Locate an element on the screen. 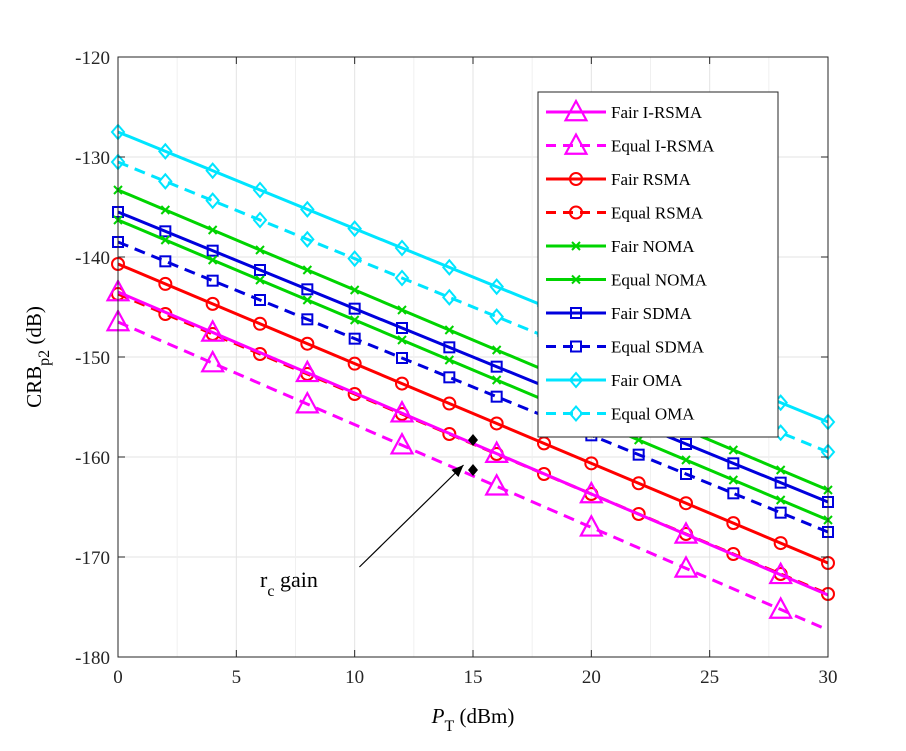  legend-label: Equal SDMA is located at coordinates (658, 347).